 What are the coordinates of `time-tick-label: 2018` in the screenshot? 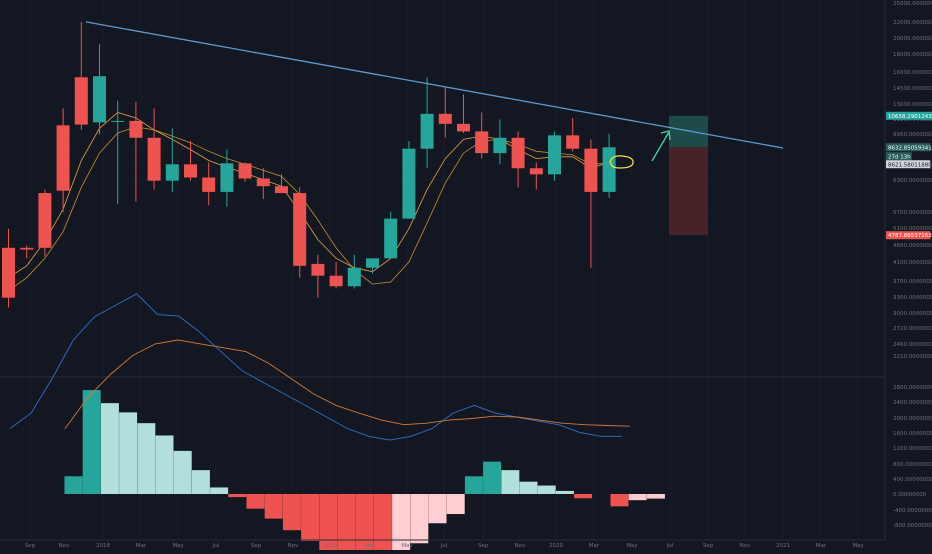 It's located at (103, 546).